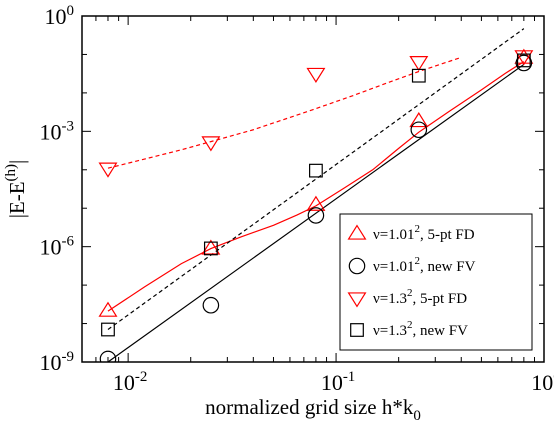  I want to click on x-axis-label: normalized grid size h*k0, so click(313, 409).